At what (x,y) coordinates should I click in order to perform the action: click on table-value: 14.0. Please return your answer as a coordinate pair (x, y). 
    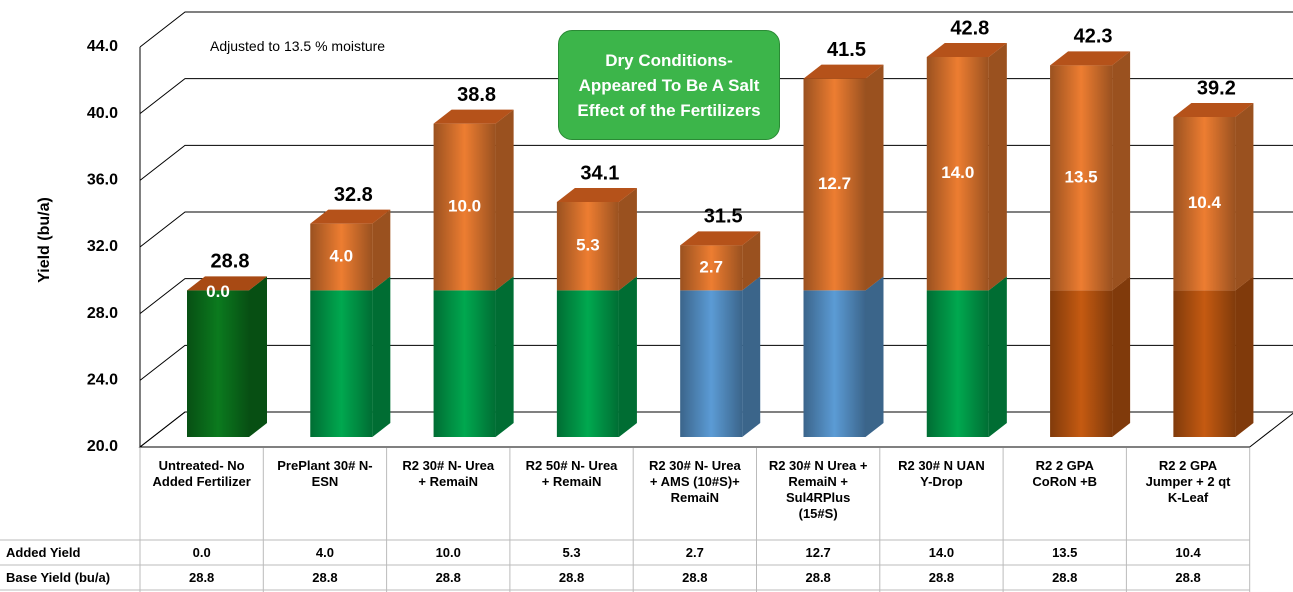
    Looking at the image, I should click on (941, 552).